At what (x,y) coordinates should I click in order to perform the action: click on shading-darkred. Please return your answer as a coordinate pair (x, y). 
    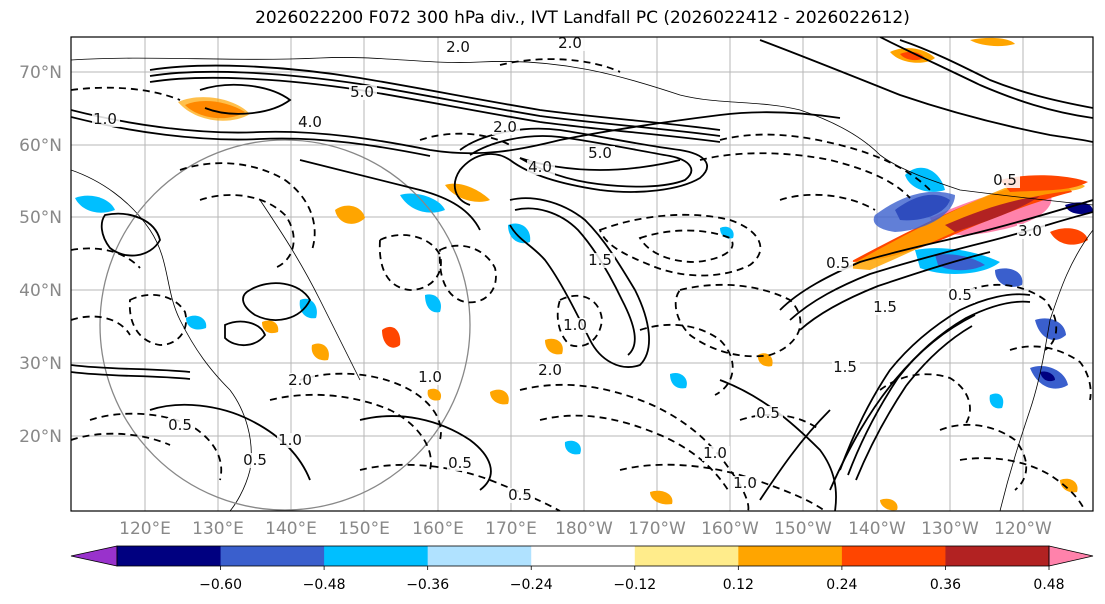
    Looking at the image, I should click on (992, 214).